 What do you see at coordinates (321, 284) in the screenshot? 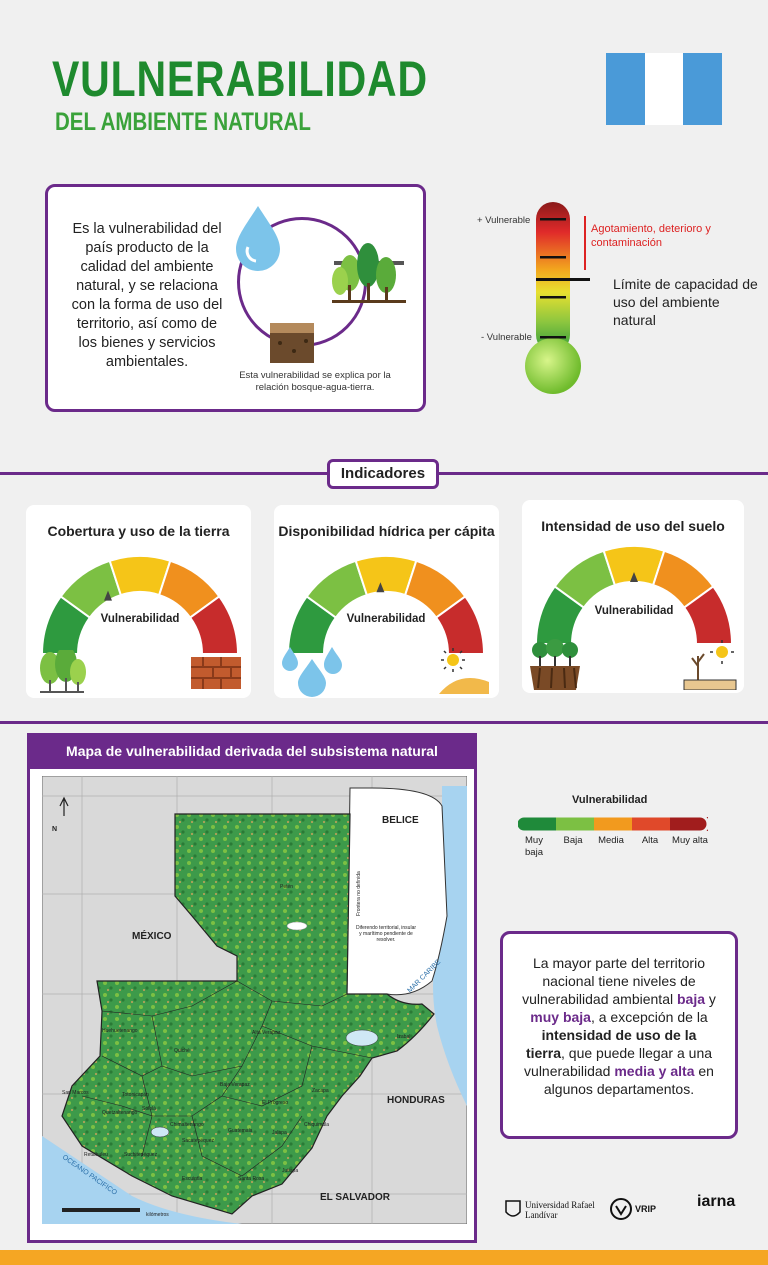
I see `forest-water-soil-icons` at bounding box center [321, 284].